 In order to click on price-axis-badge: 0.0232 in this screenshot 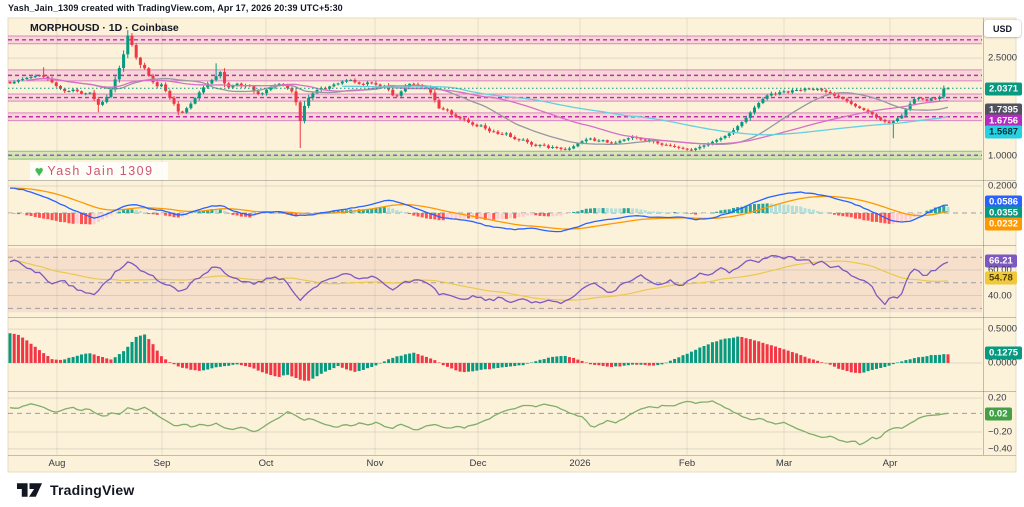, I will do `click(1004, 224)`.